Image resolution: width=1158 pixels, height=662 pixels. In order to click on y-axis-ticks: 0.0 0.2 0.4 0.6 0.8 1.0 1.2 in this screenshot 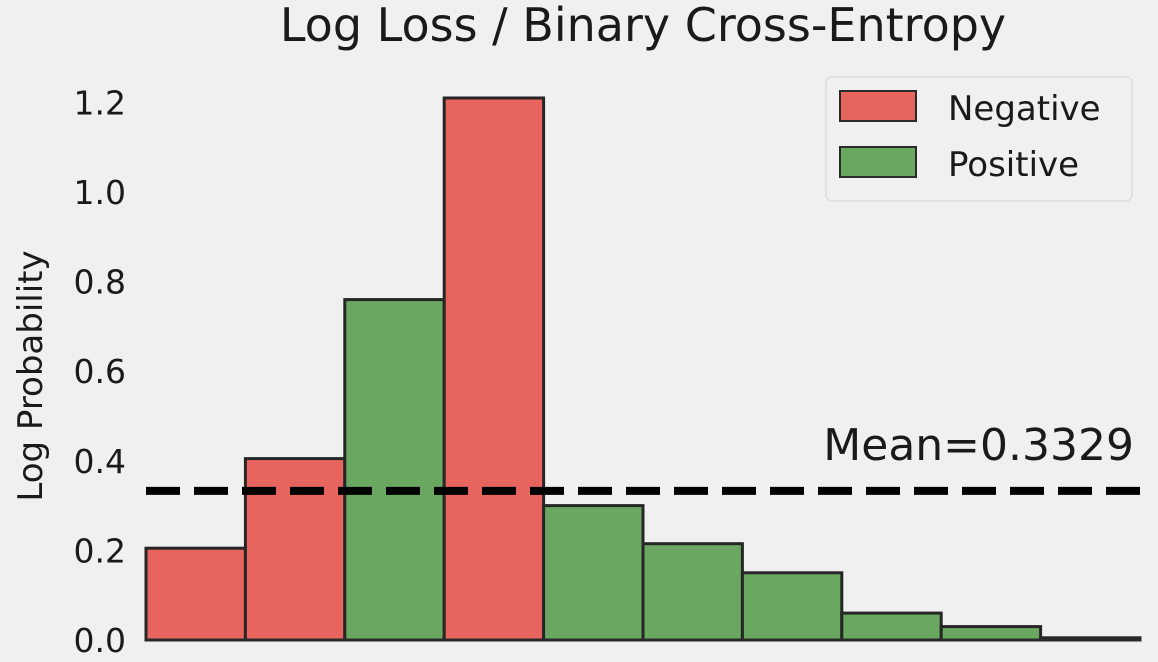, I will do `click(100, 372)`.